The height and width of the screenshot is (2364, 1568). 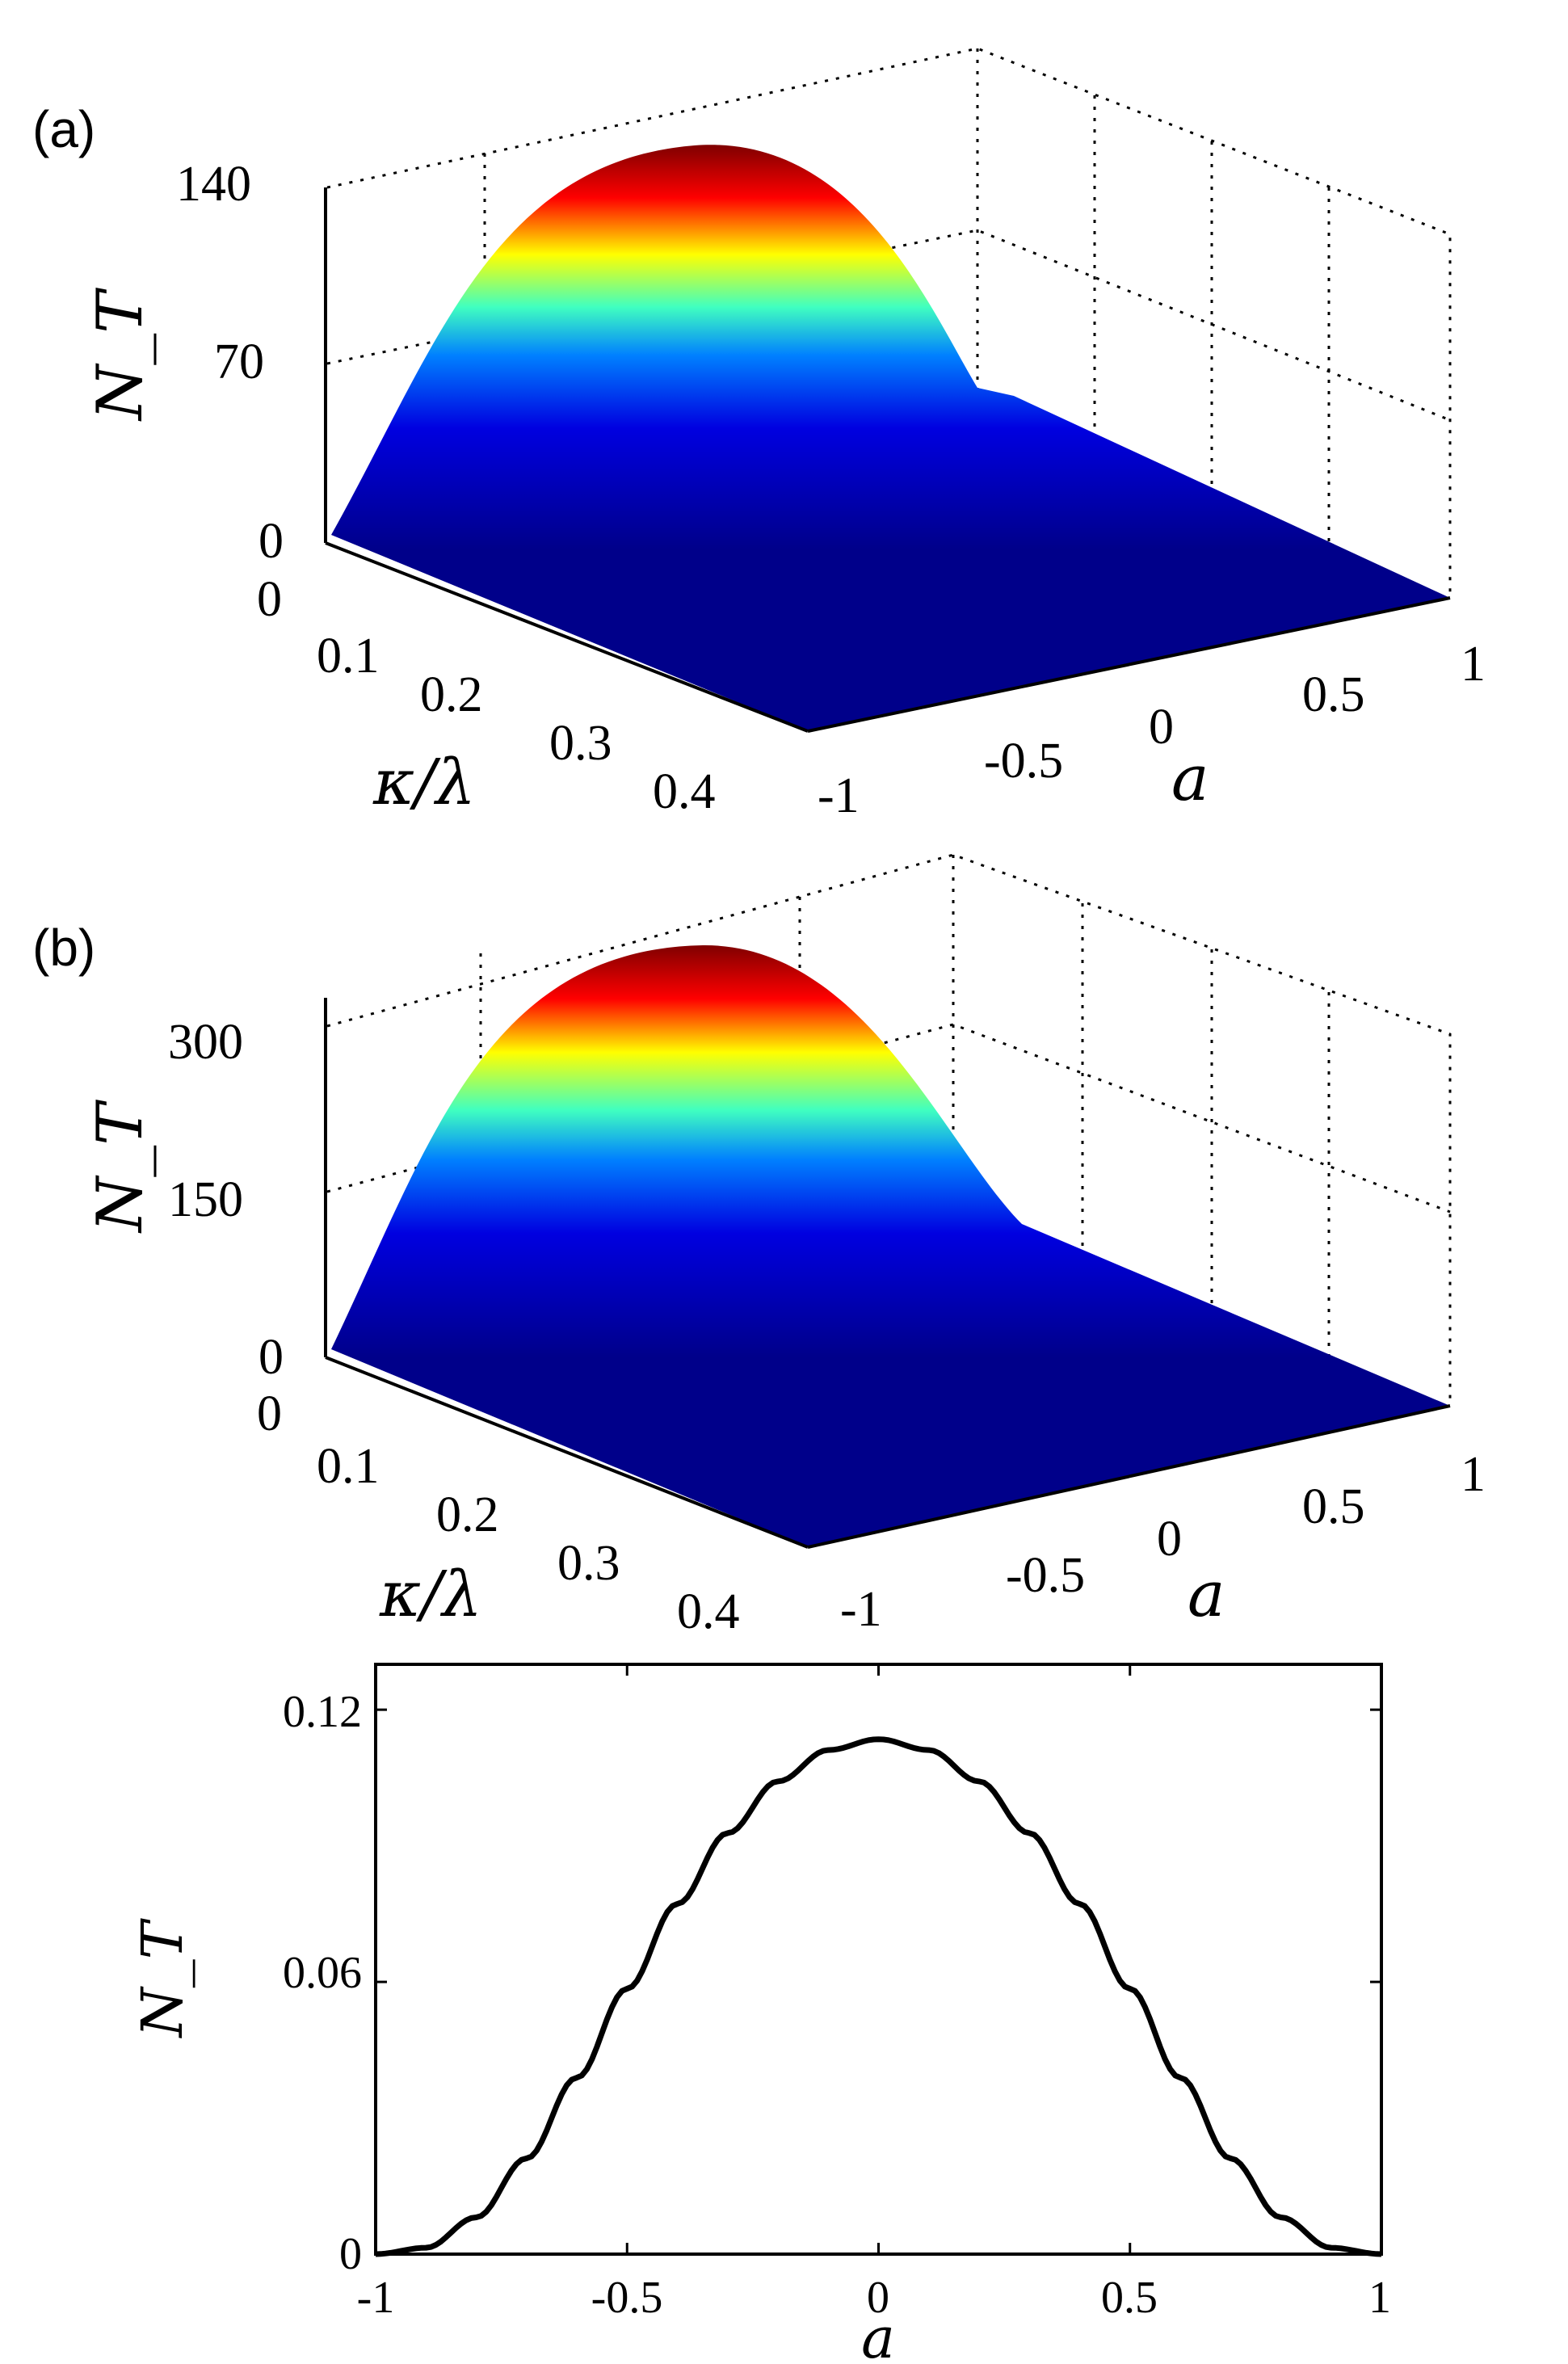 What do you see at coordinates (839, 795) in the screenshot?
I see `y-tick-a--1: -1` at bounding box center [839, 795].